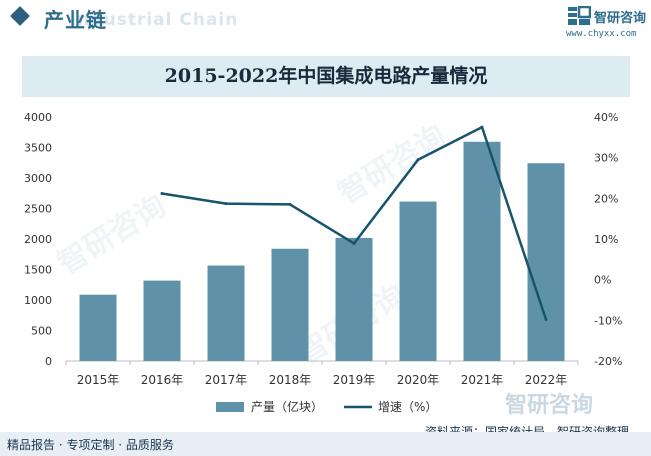 This screenshot has height=456, width=651. Describe the element at coordinates (606, 158) in the screenshot. I see `y-right-tick-label: 30%` at that location.